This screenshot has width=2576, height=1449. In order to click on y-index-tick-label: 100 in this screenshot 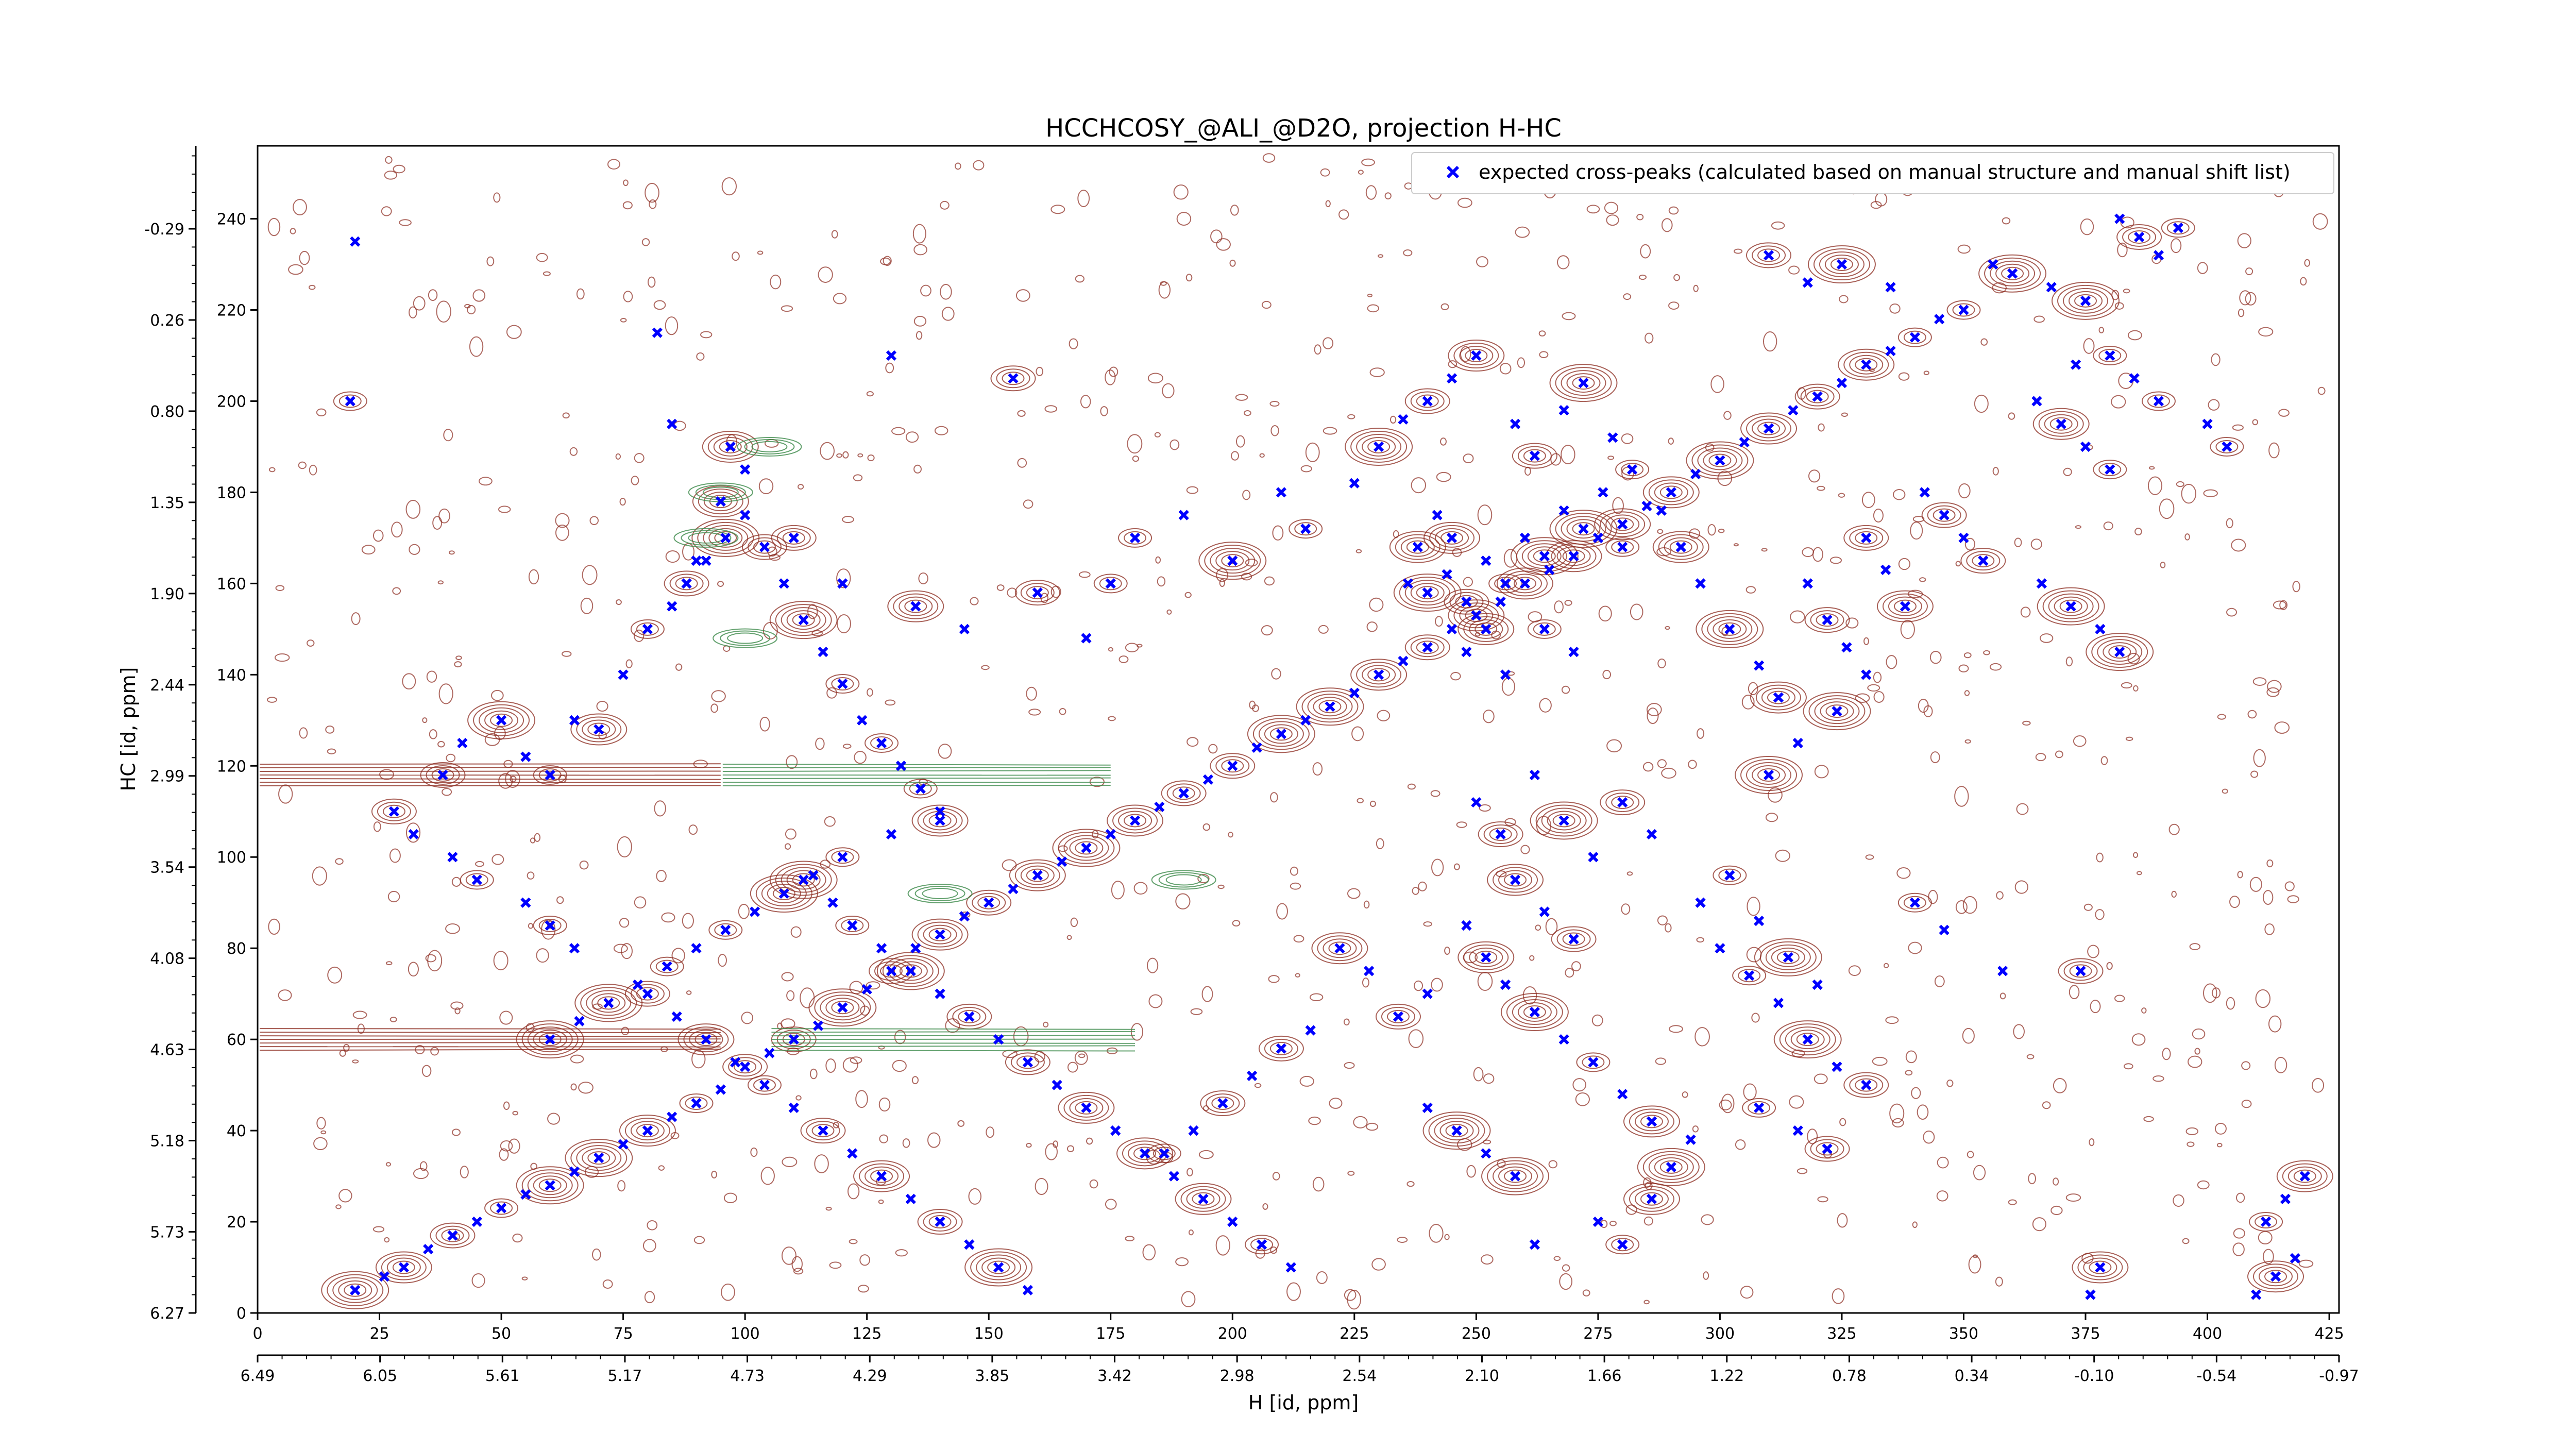, I will do `click(231, 858)`.